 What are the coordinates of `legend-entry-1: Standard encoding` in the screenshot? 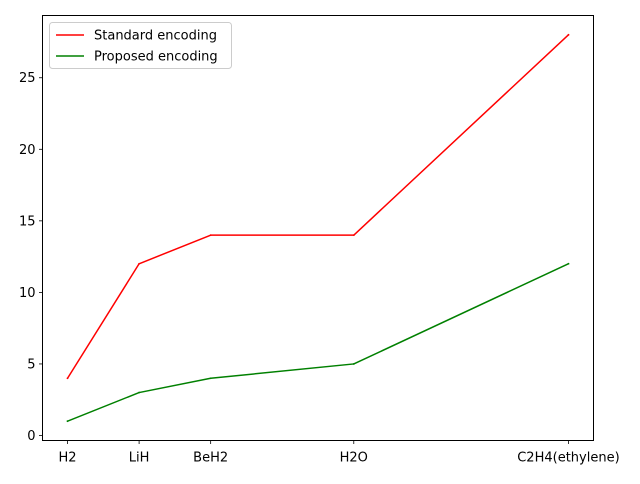 It's located at (136, 36).